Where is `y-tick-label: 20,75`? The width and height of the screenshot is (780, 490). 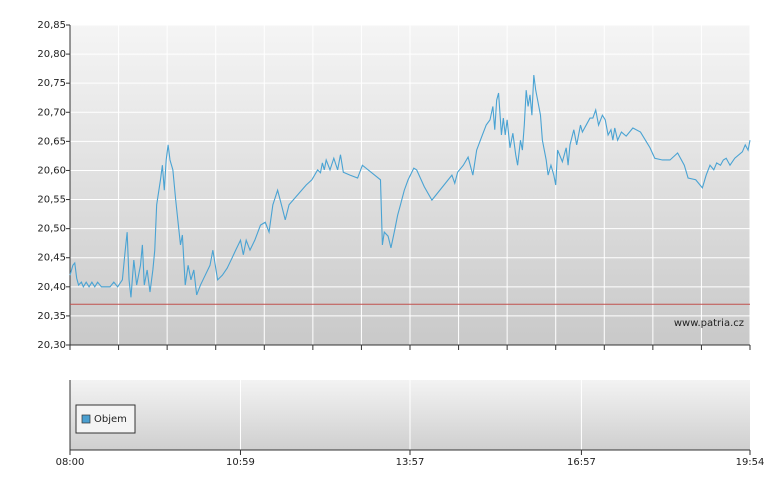
y-tick-label: 20,75 is located at coordinates (51, 83).